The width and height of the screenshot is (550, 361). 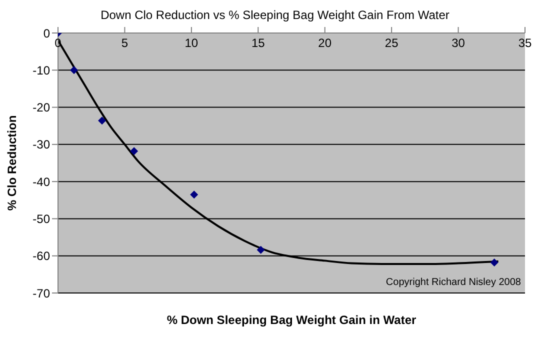 What do you see at coordinates (41, 145) in the screenshot?
I see `y-tick-label: -30` at bounding box center [41, 145].